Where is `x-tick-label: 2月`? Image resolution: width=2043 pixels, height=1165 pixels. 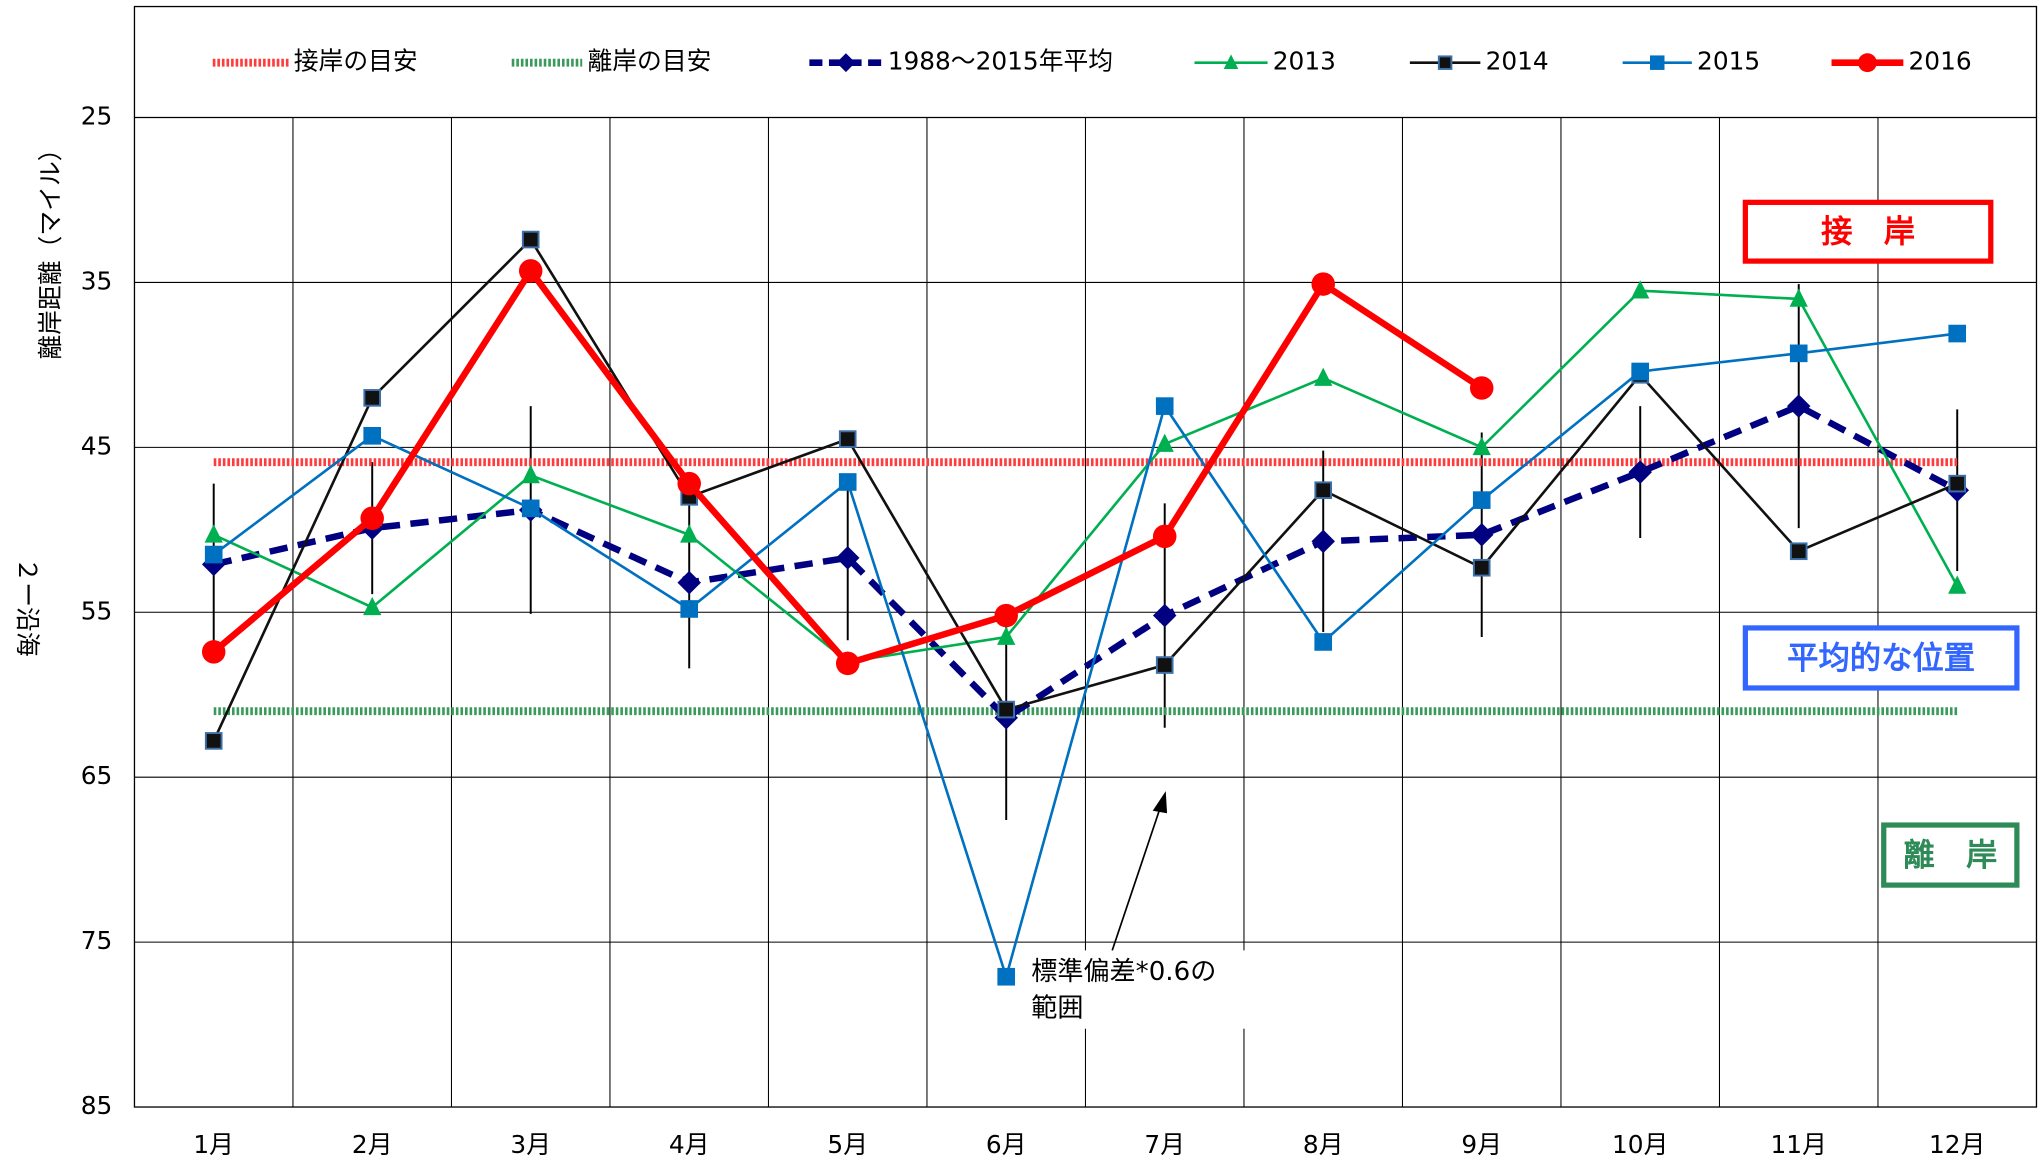
x-tick-label: 2月 is located at coordinates (372, 1144).